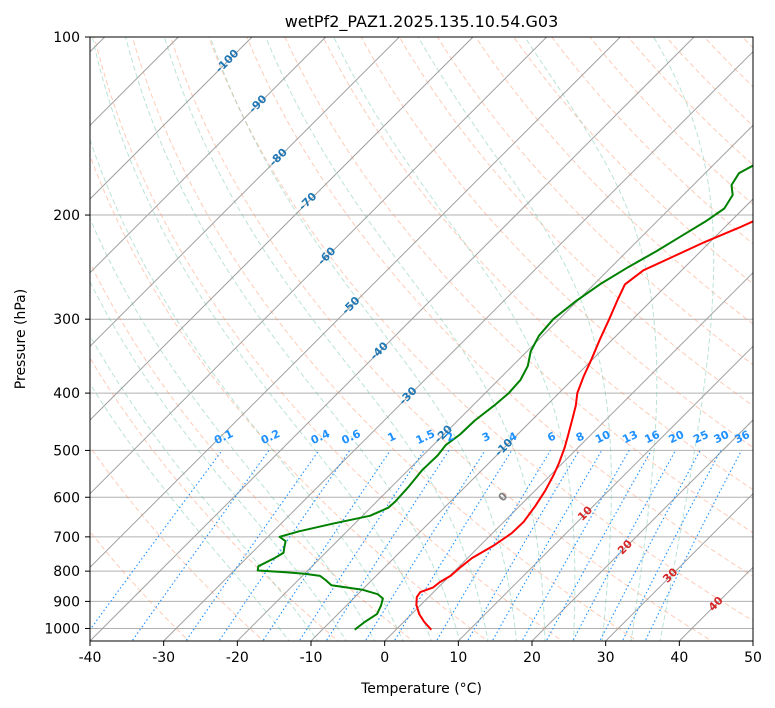 Image resolution: width=775 pixels, height=708 pixels. Describe the element at coordinates (532, 658) in the screenshot. I see `x-tick-label: 20` at that location.